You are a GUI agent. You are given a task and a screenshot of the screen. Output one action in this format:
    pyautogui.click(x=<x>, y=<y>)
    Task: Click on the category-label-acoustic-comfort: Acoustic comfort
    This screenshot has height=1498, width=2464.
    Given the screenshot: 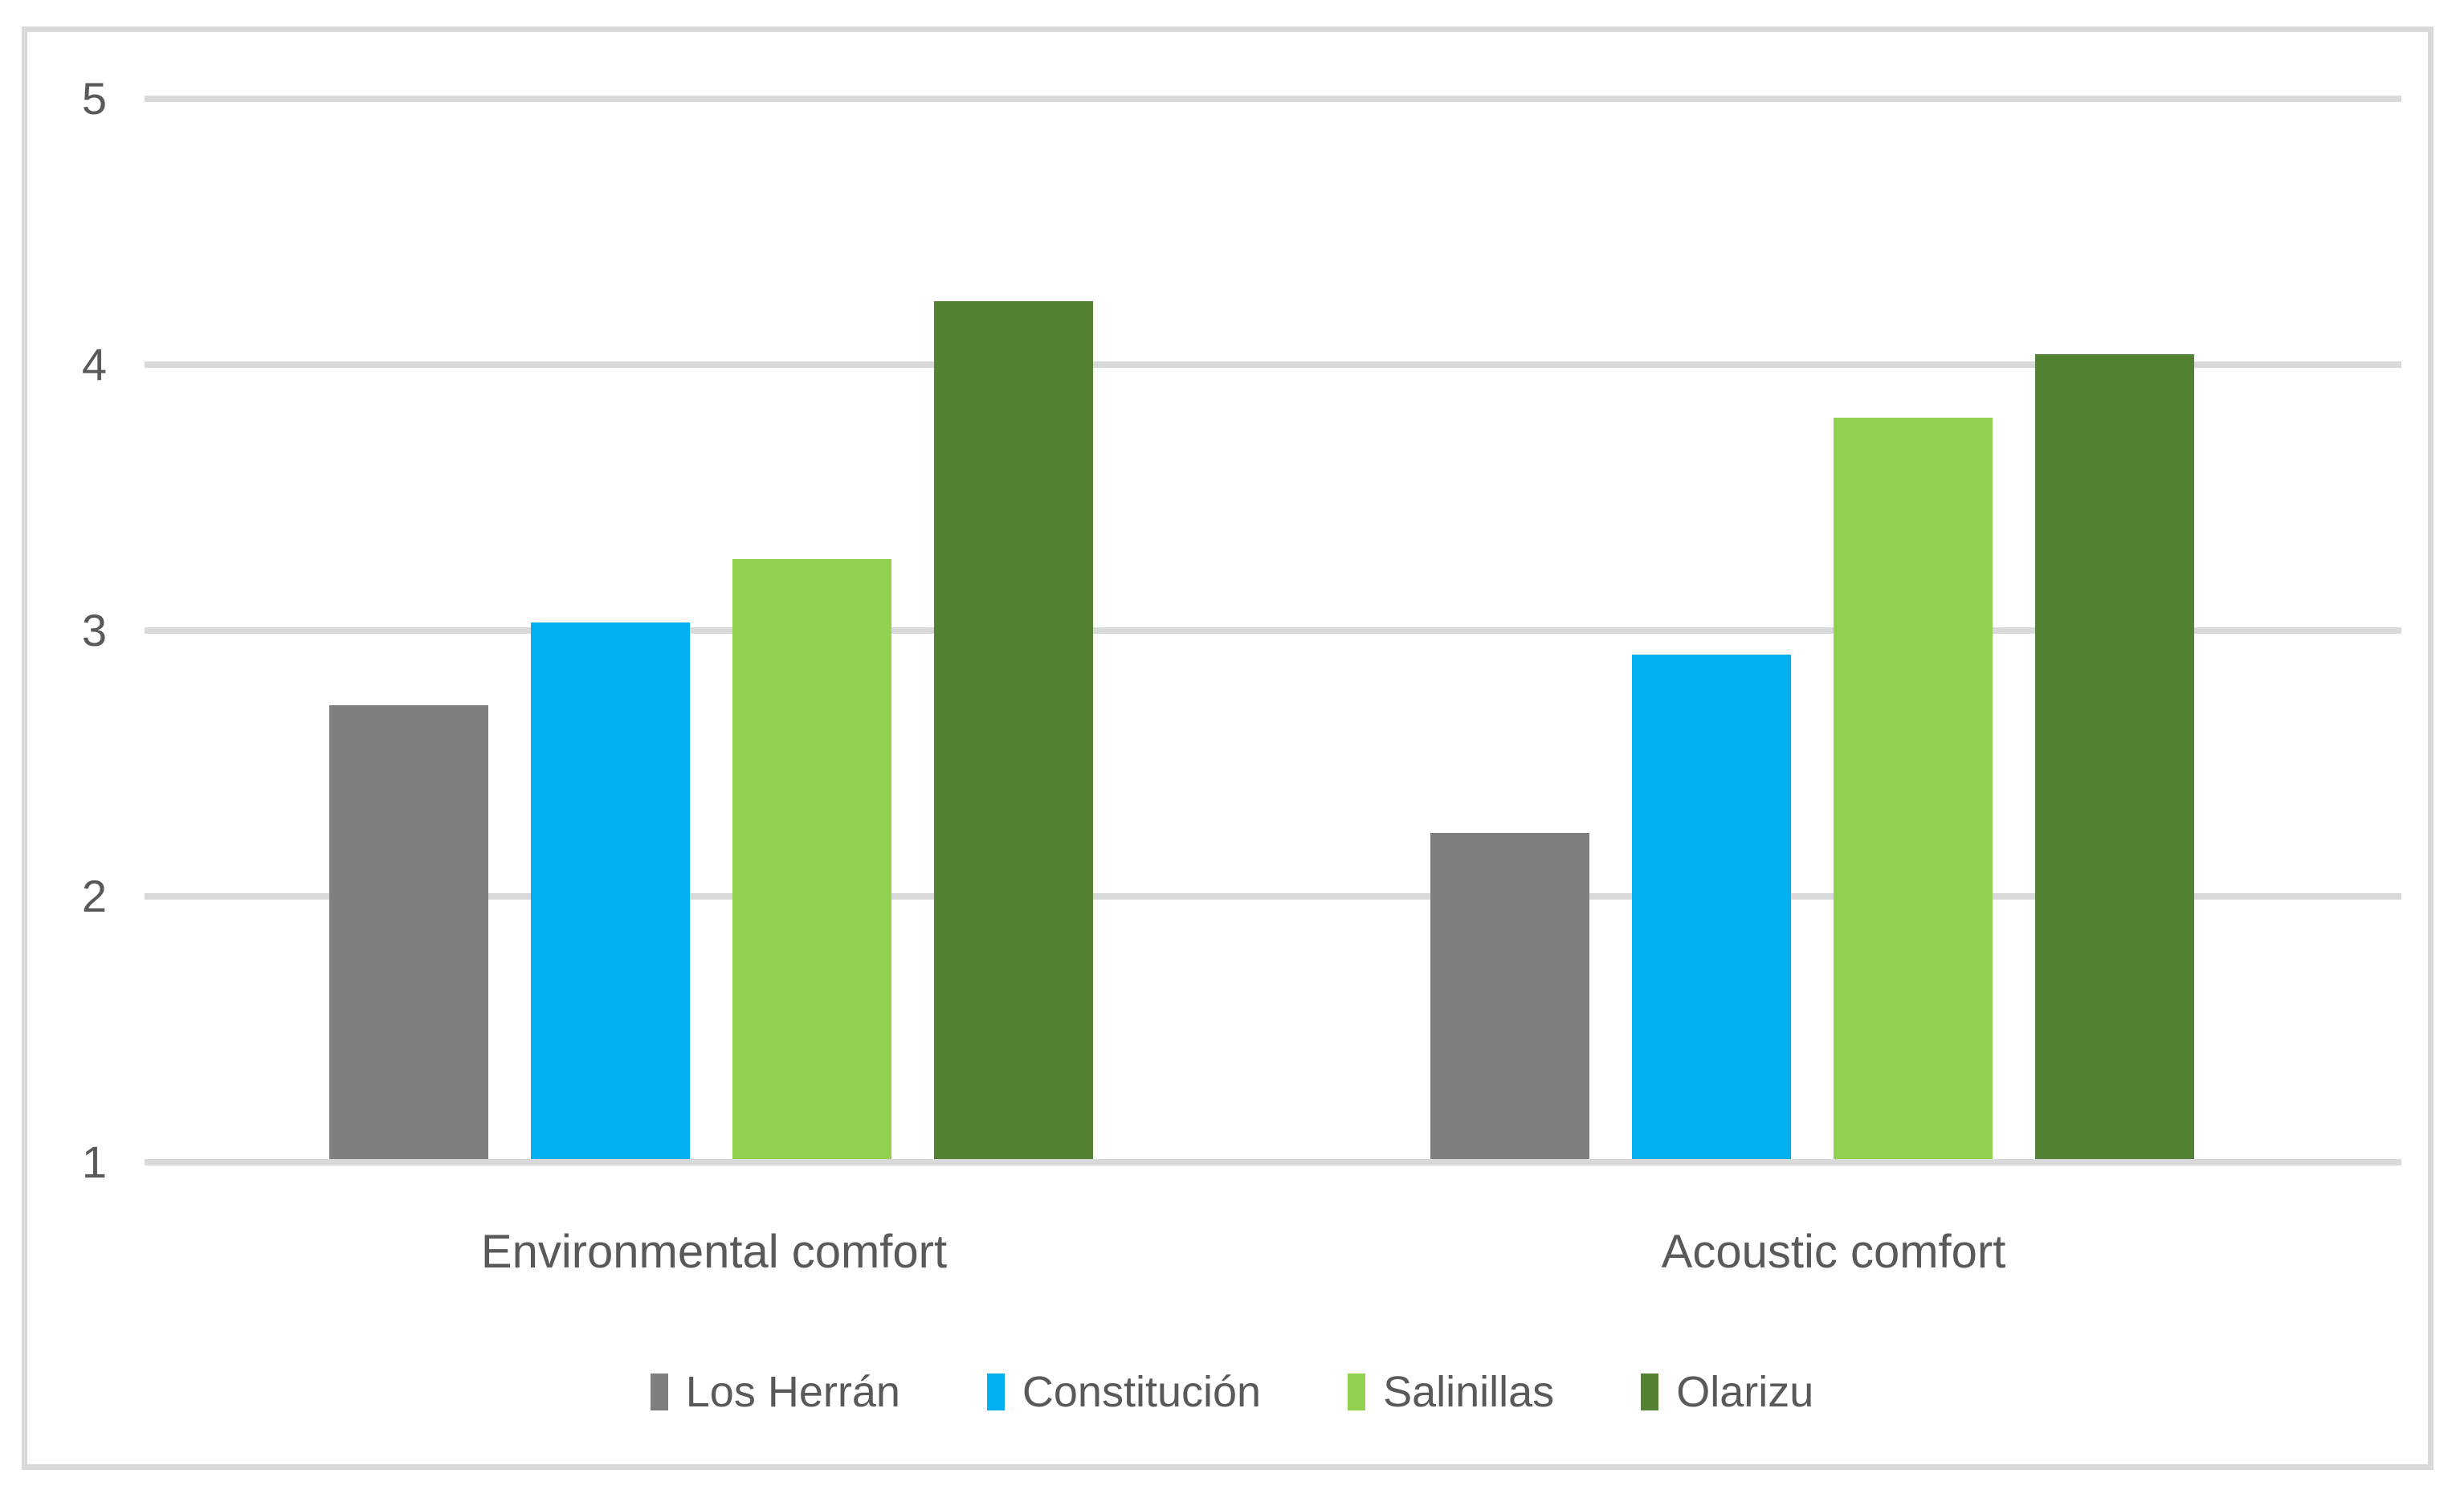 What is the action you would take?
    pyautogui.click(x=1833, y=1252)
    